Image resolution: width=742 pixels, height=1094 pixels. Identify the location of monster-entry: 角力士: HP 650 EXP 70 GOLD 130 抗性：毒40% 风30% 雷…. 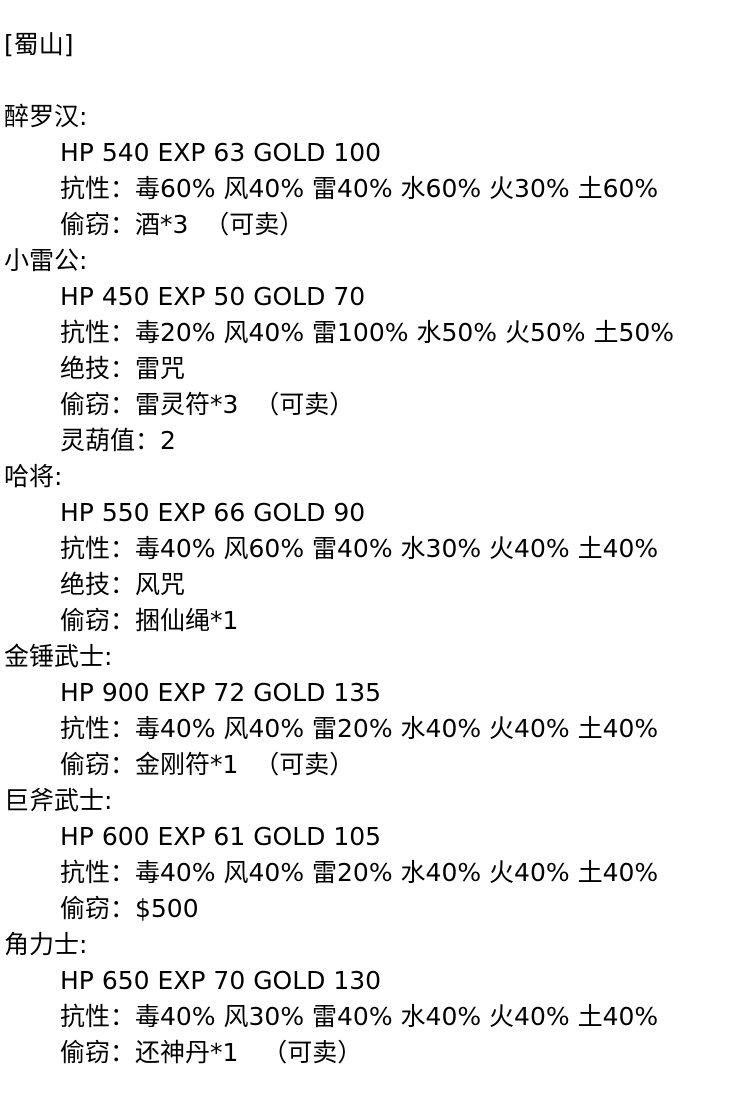
(339, 999).